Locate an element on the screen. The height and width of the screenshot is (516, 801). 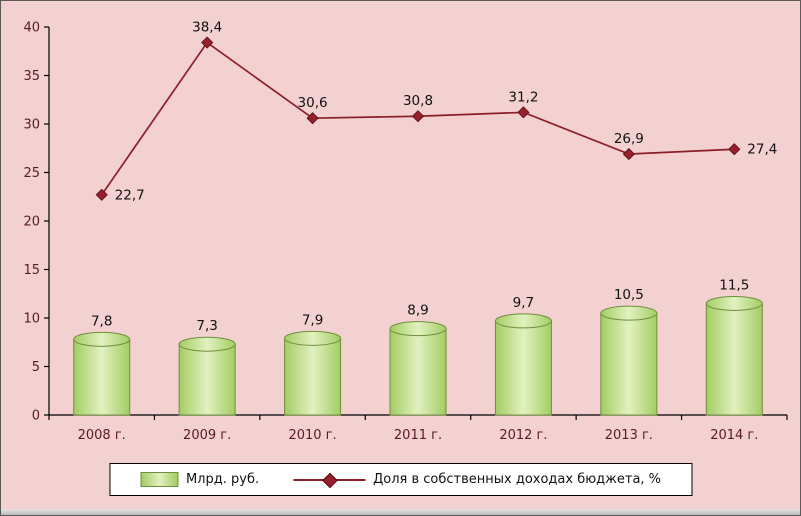
svg-text: 10 is located at coordinates (31, 319).